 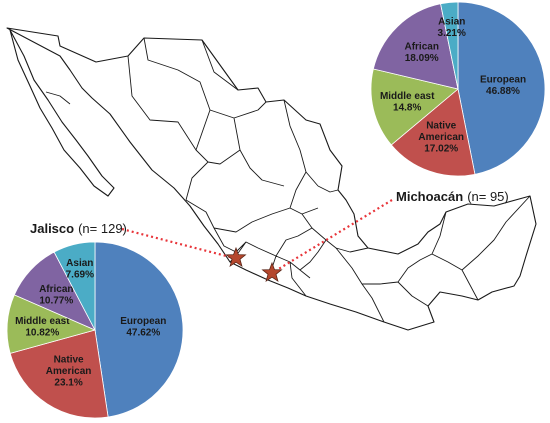 What do you see at coordinates (80, 269) in the screenshot?
I see `pie-label-asian: Asian 7.69%` at bounding box center [80, 269].